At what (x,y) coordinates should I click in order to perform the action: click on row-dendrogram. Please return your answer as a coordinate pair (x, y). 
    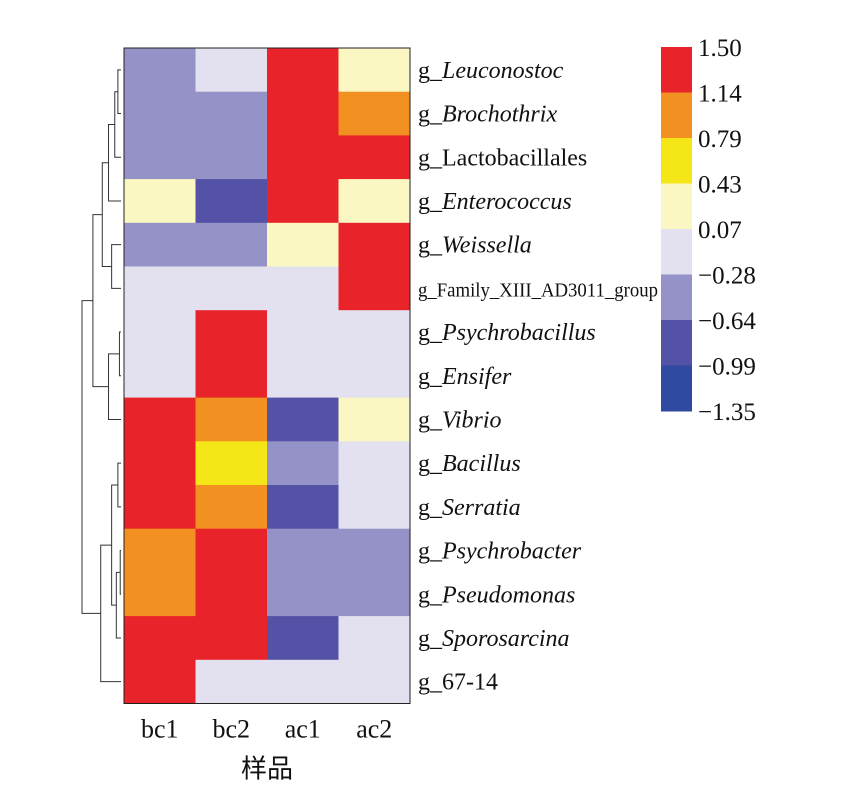
    Looking at the image, I should click on (101, 376).